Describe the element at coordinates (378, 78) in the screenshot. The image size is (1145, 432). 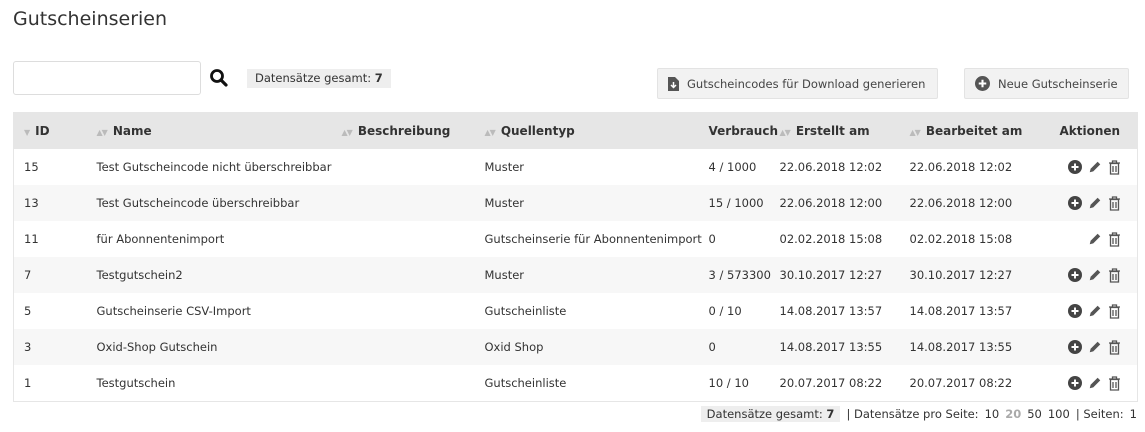
I see `records-total-count: 7` at that location.